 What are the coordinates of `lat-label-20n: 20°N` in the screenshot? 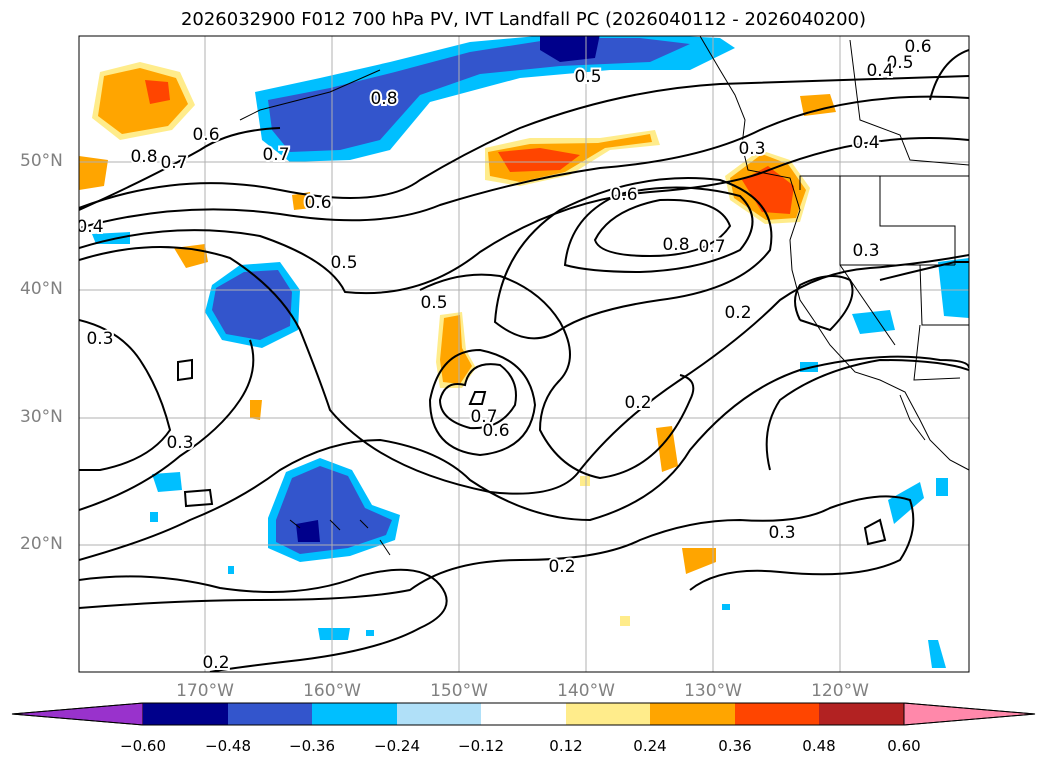 It's located at (41, 544).